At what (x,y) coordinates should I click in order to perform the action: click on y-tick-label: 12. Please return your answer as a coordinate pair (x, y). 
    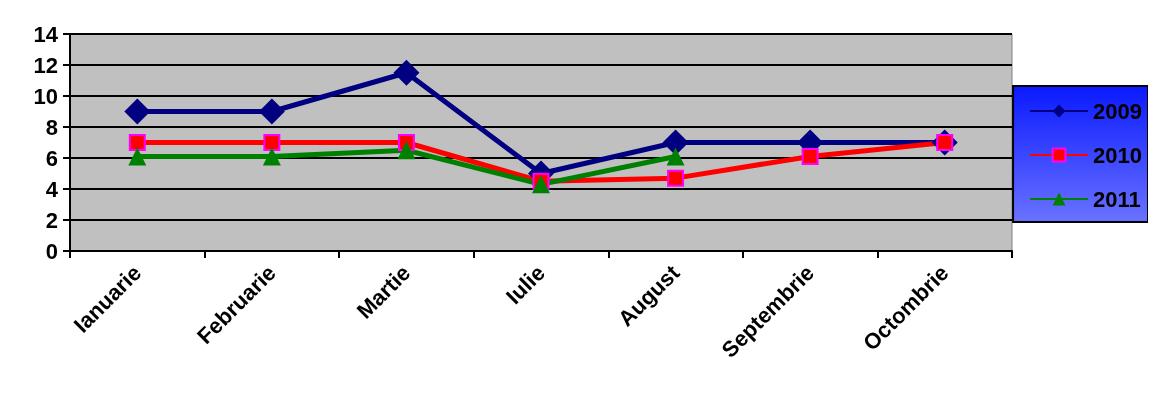
    Looking at the image, I should click on (45, 65).